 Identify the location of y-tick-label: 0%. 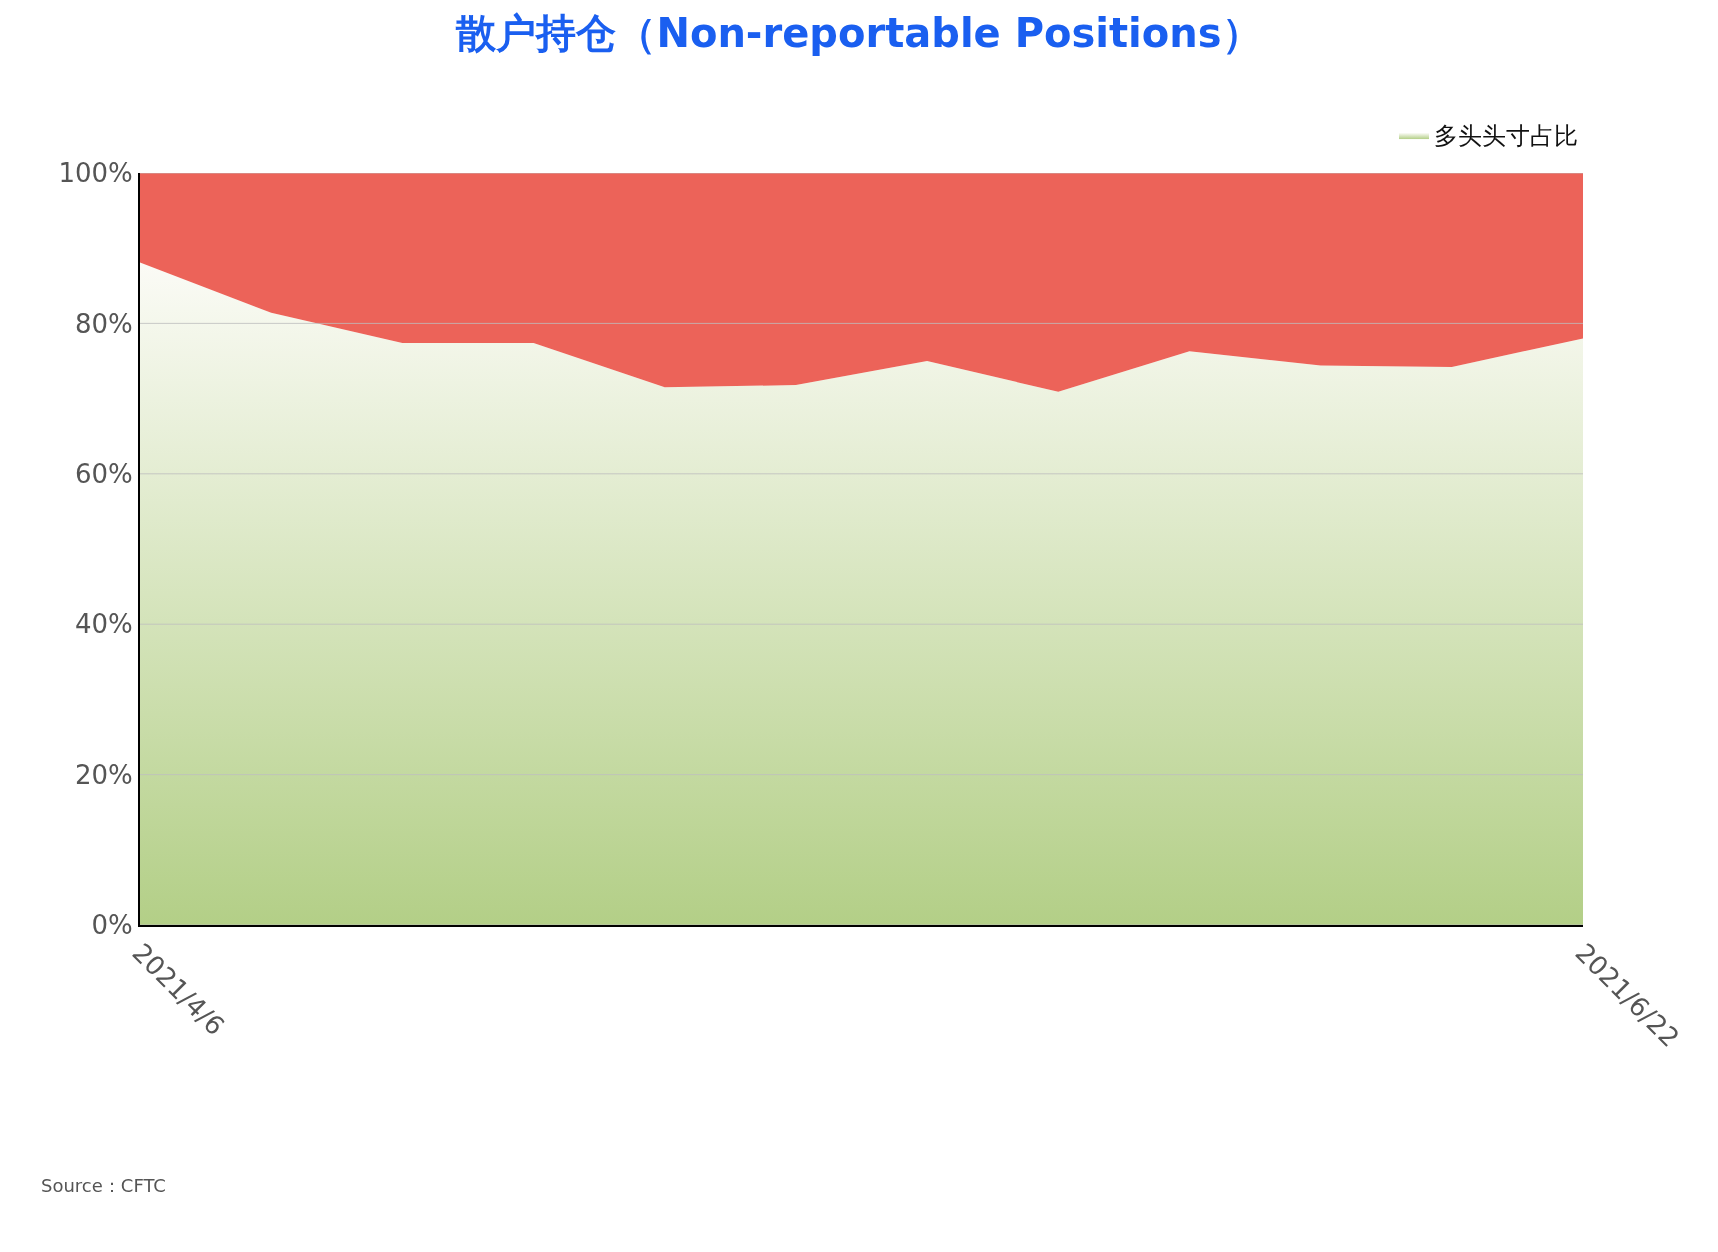
(112, 925).